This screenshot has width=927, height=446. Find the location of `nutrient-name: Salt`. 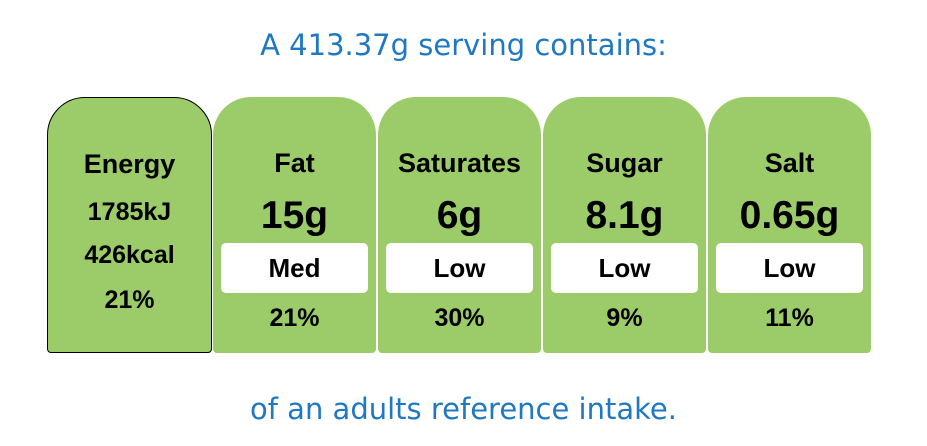

nutrient-name: Salt is located at coordinates (789, 163).